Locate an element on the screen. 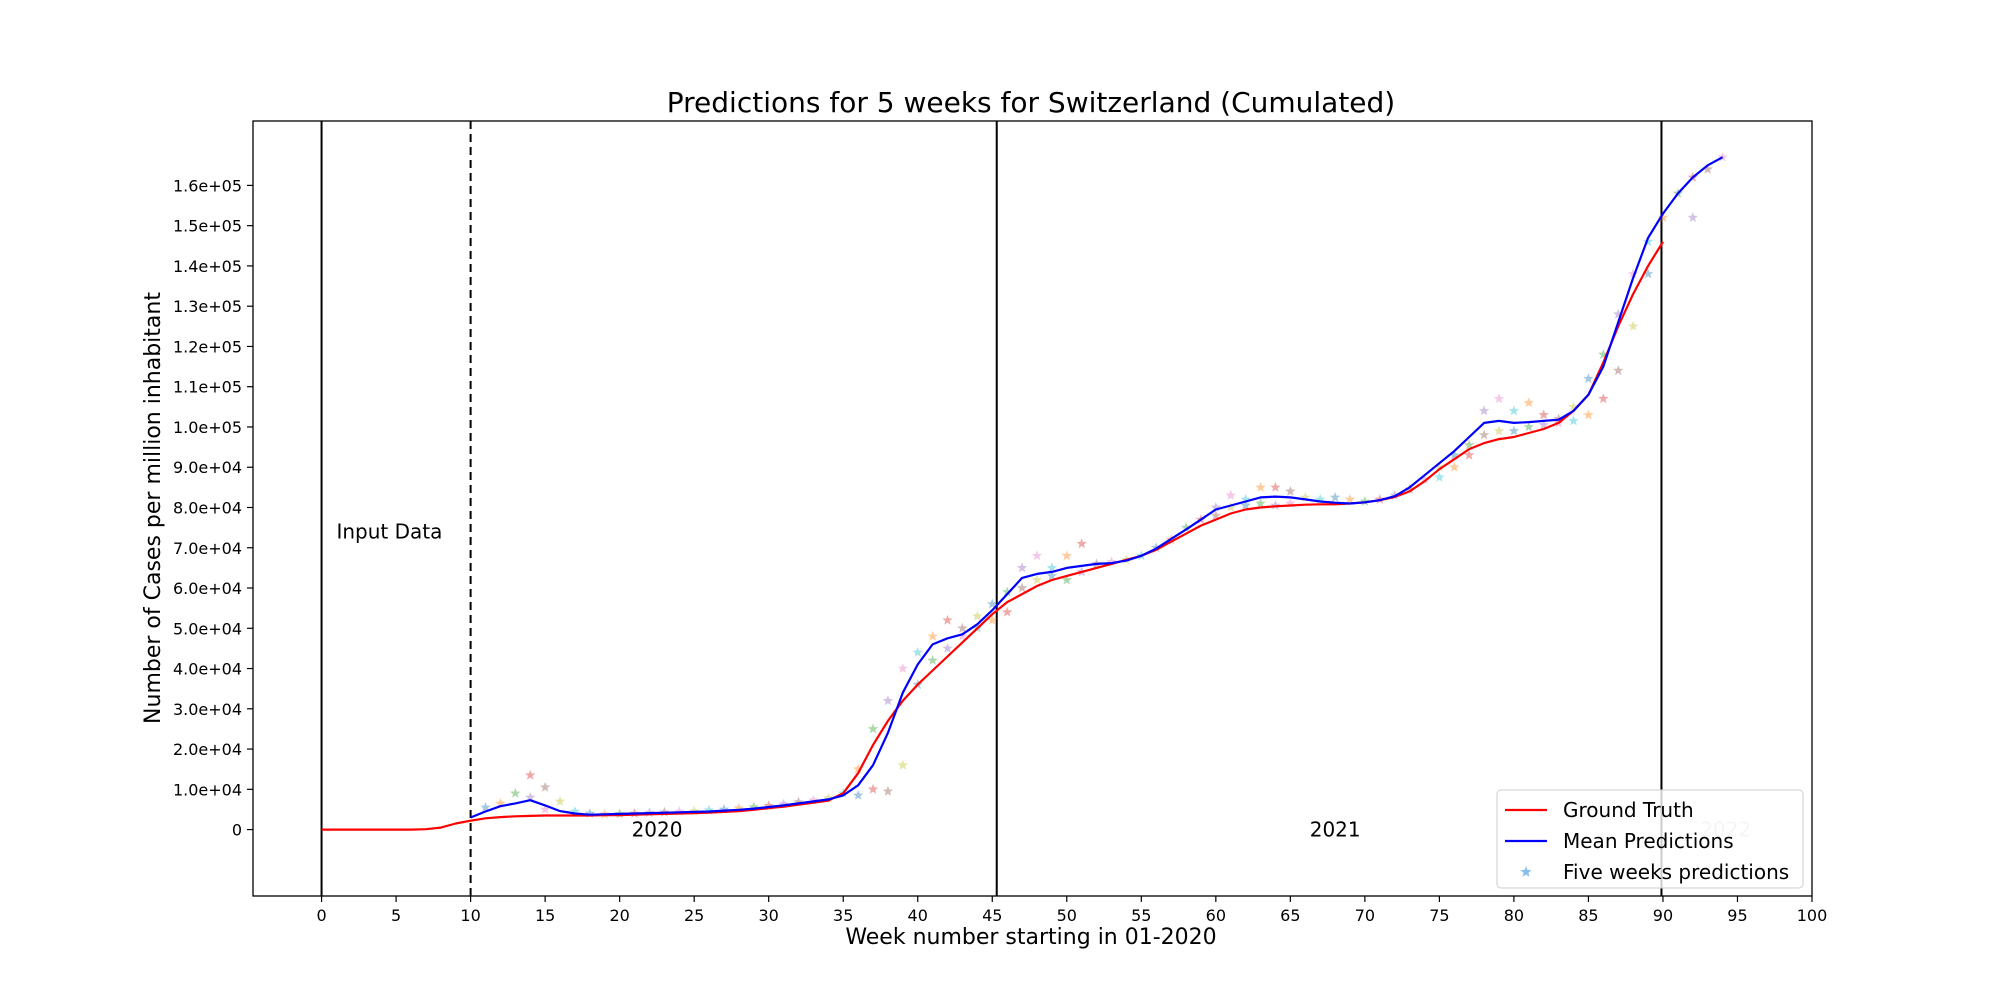  x-tick-label: 55 is located at coordinates (1141, 915).